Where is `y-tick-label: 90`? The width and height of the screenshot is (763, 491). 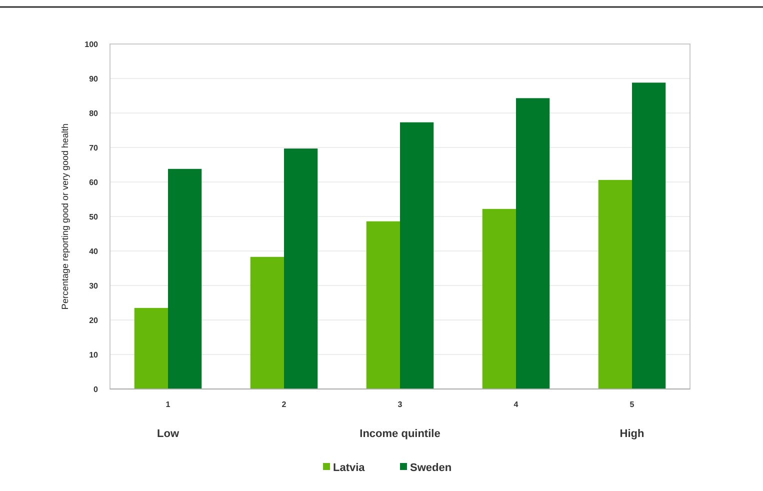 y-tick-label: 90 is located at coordinates (94, 79).